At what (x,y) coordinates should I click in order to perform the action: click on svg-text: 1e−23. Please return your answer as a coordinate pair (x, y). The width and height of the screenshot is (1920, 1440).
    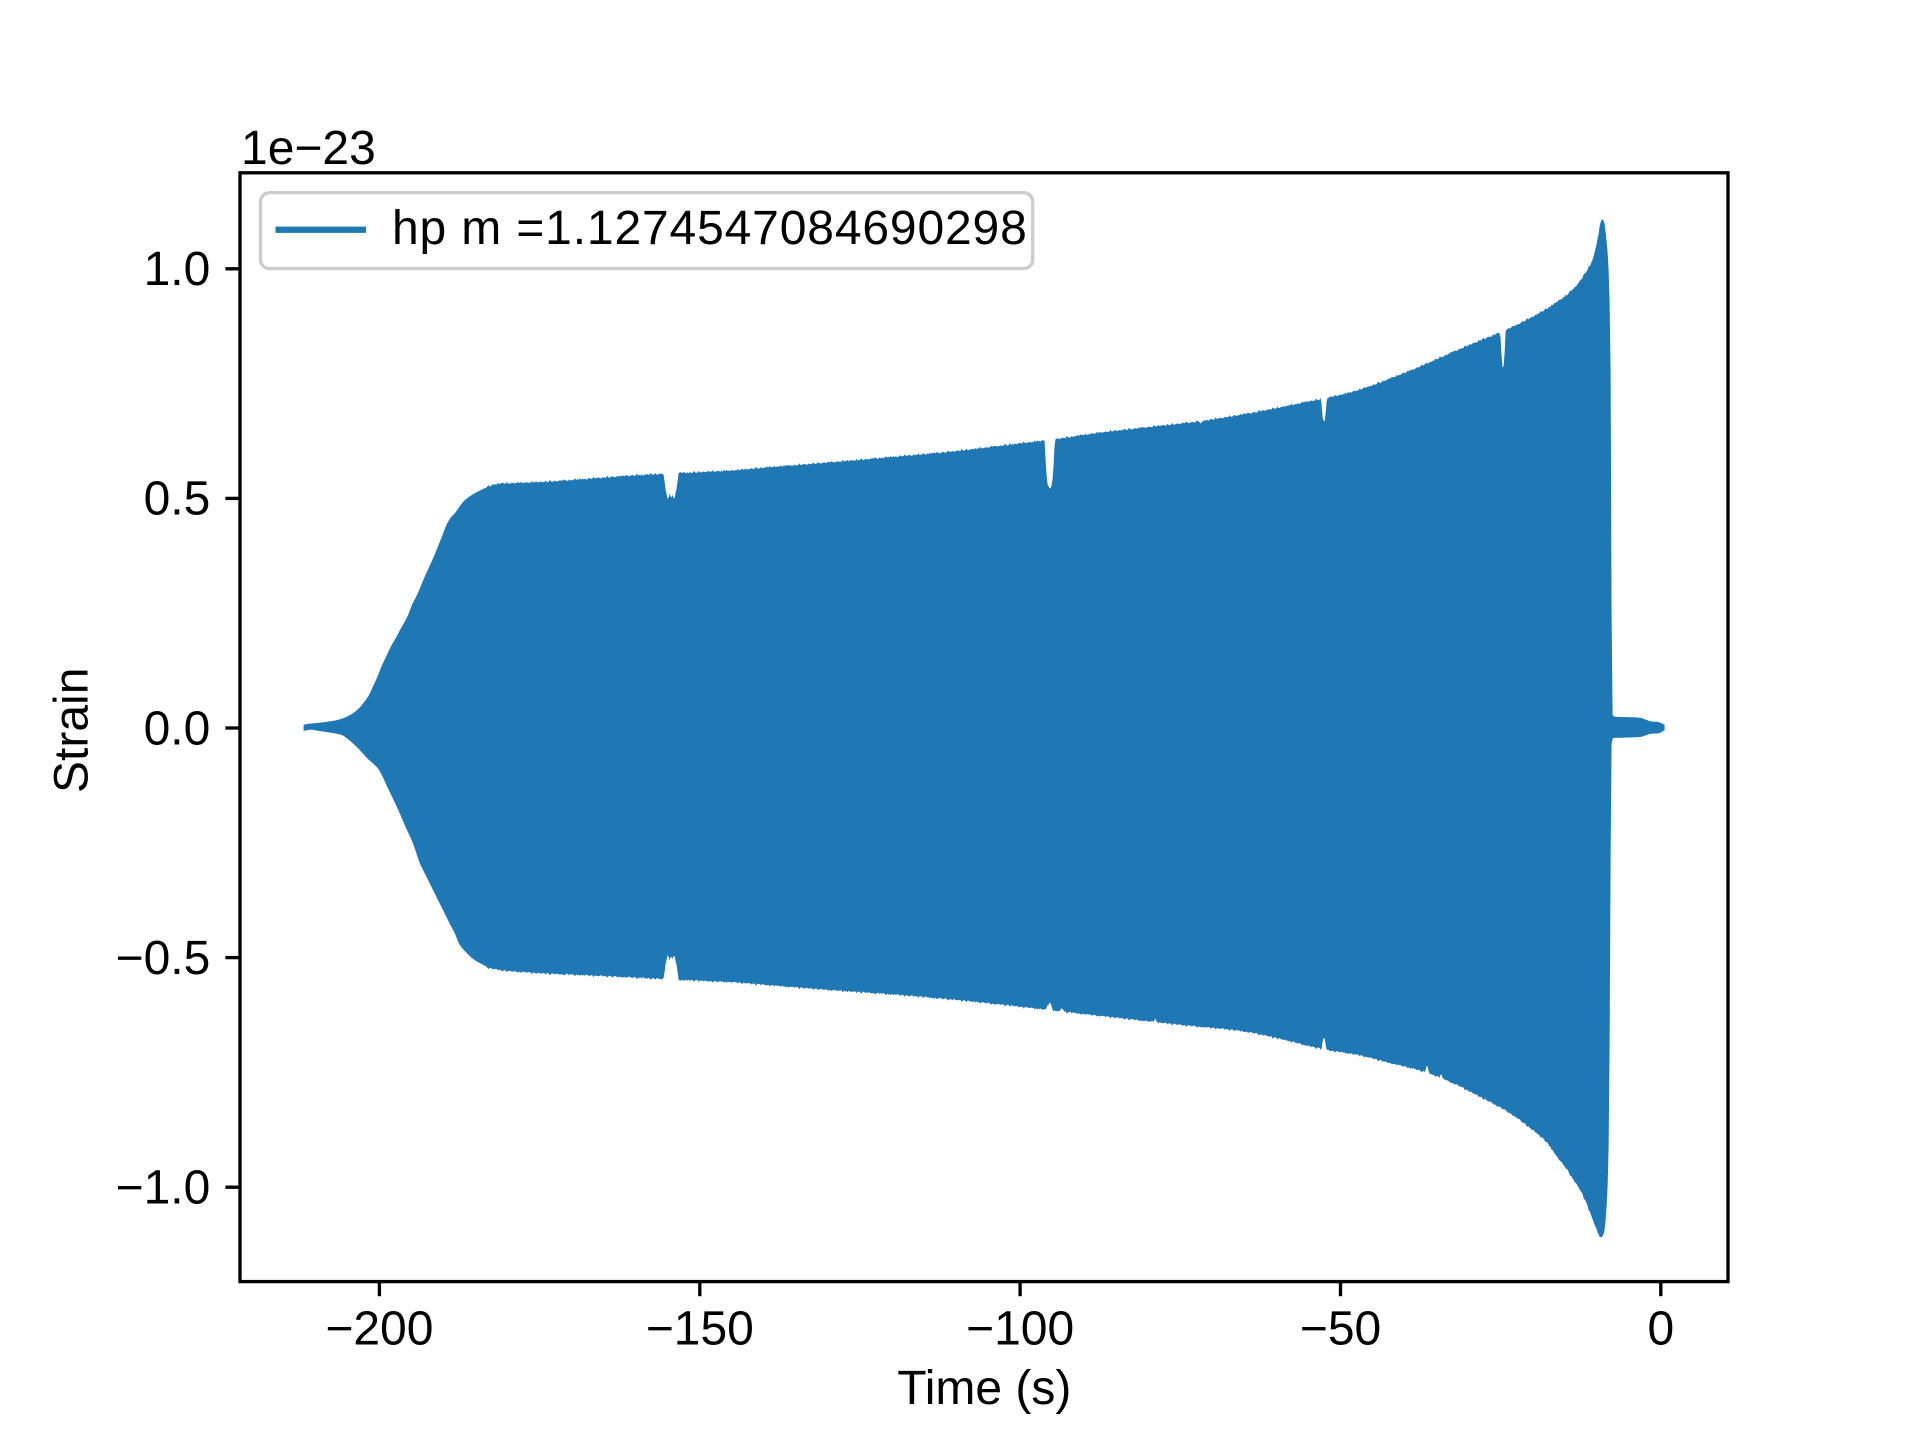
    Looking at the image, I should click on (308, 148).